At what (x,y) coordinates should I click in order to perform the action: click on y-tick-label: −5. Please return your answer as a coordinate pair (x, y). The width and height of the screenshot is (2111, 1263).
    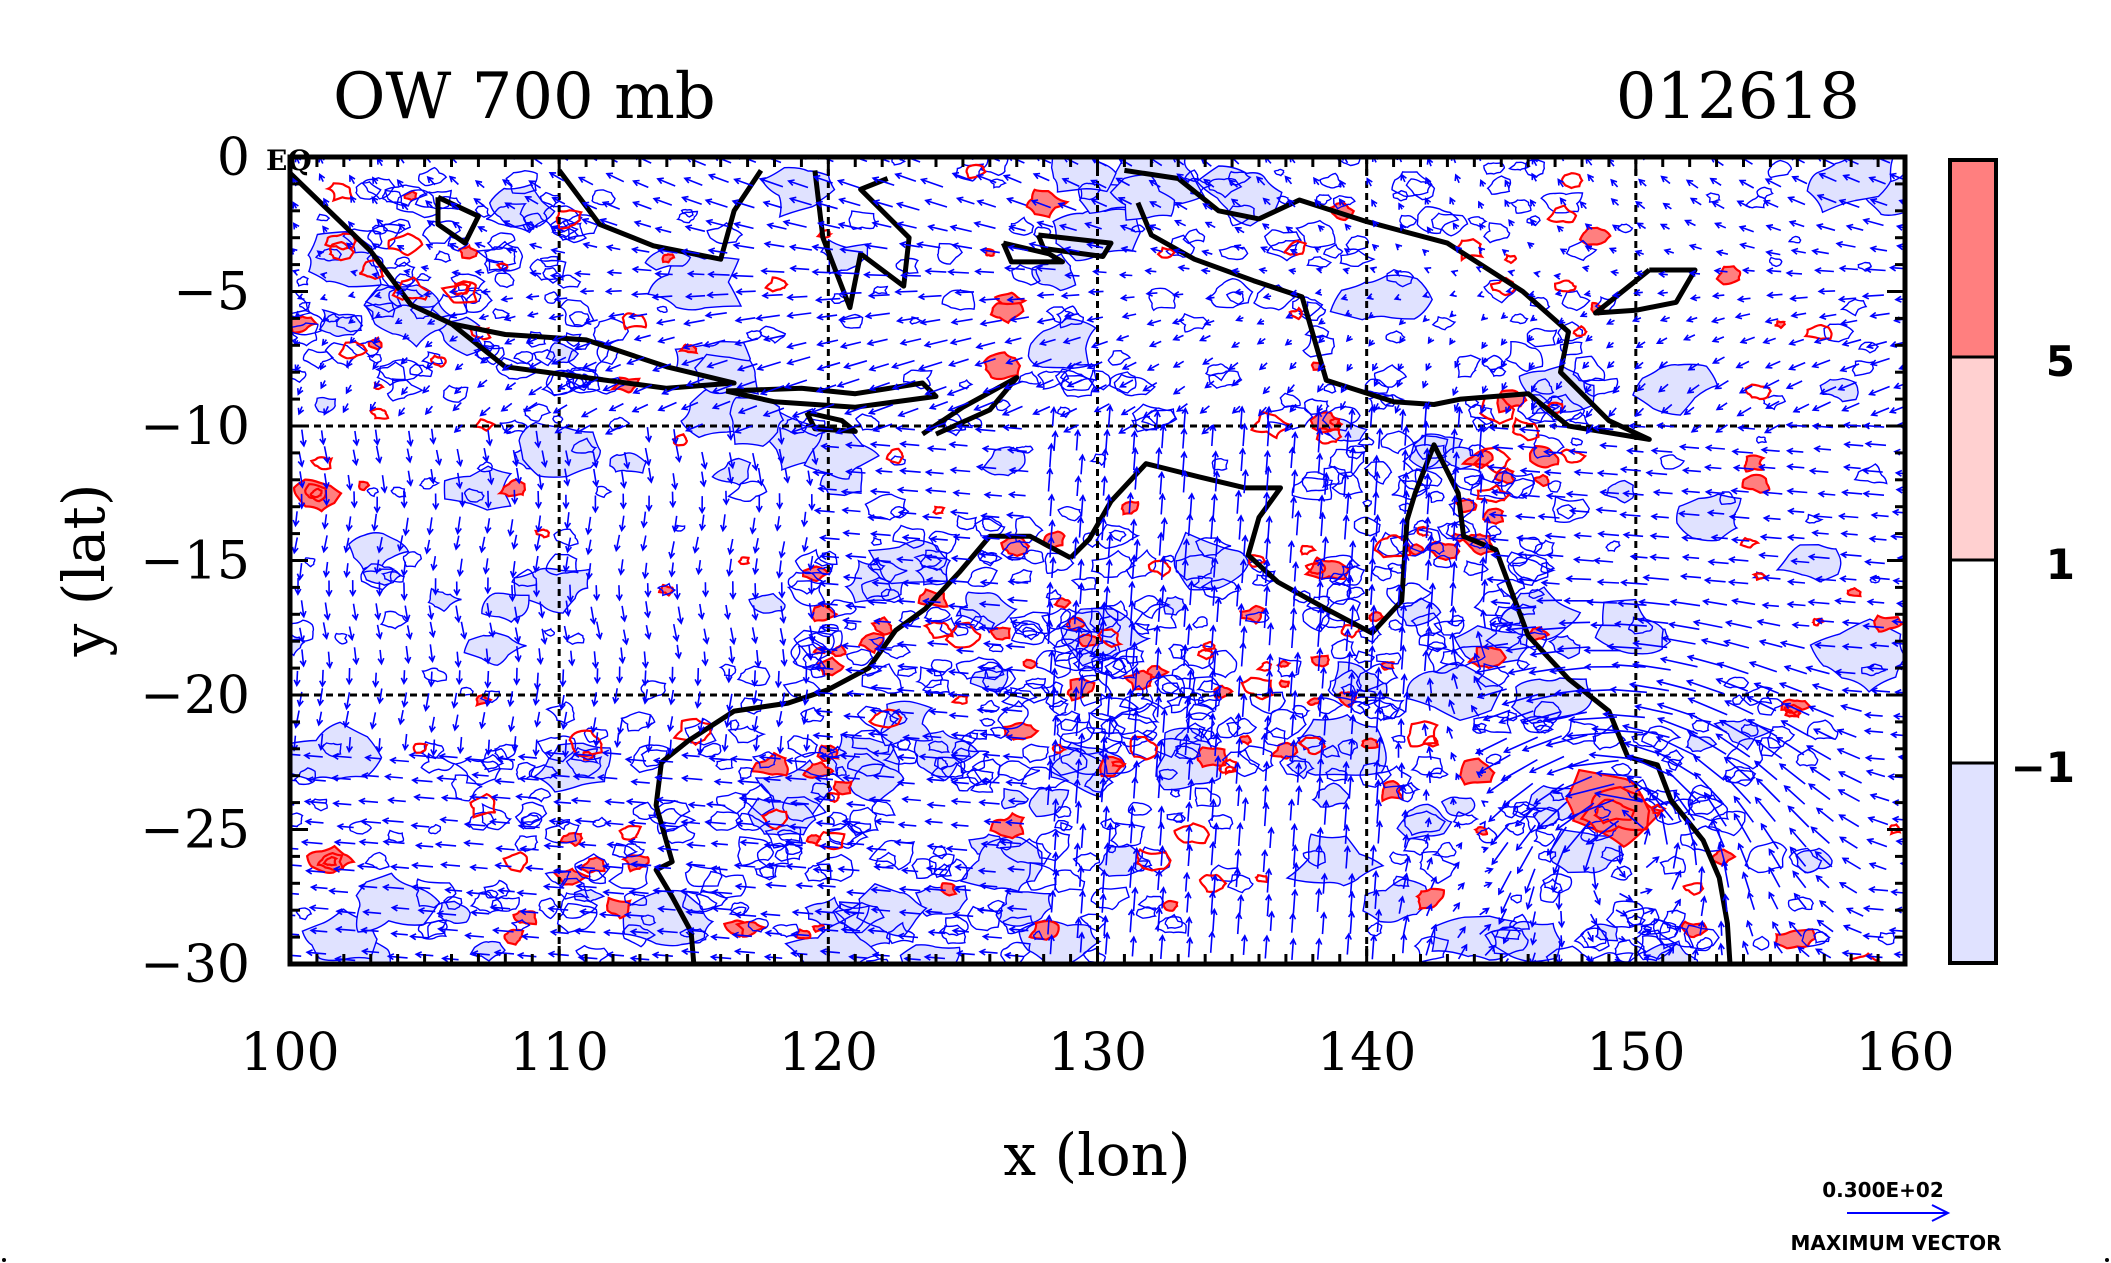
    Looking at the image, I should click on (211, 293).